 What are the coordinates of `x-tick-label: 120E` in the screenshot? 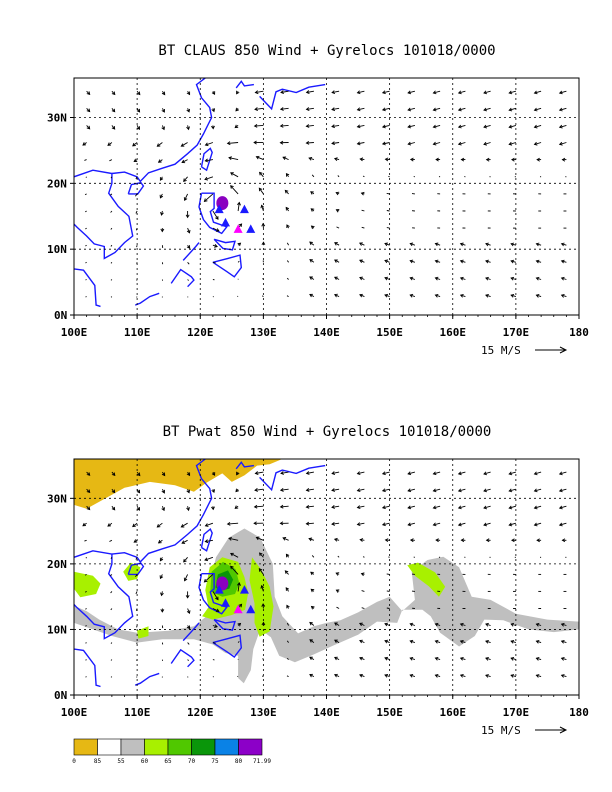 It's located at (200, 332).